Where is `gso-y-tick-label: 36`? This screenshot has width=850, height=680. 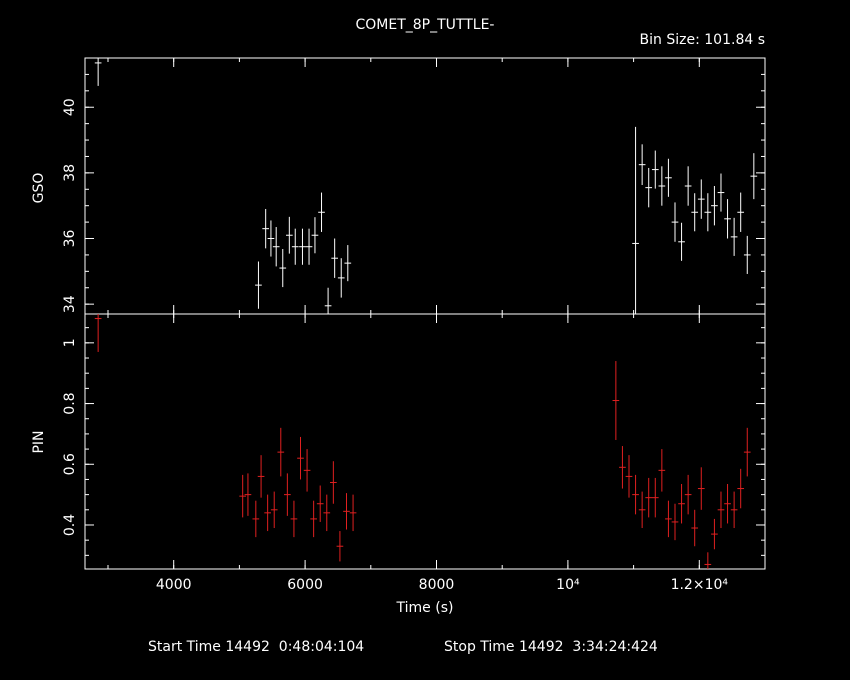
gso-y-tick-label: 36 is located at coordinates (70, 239).